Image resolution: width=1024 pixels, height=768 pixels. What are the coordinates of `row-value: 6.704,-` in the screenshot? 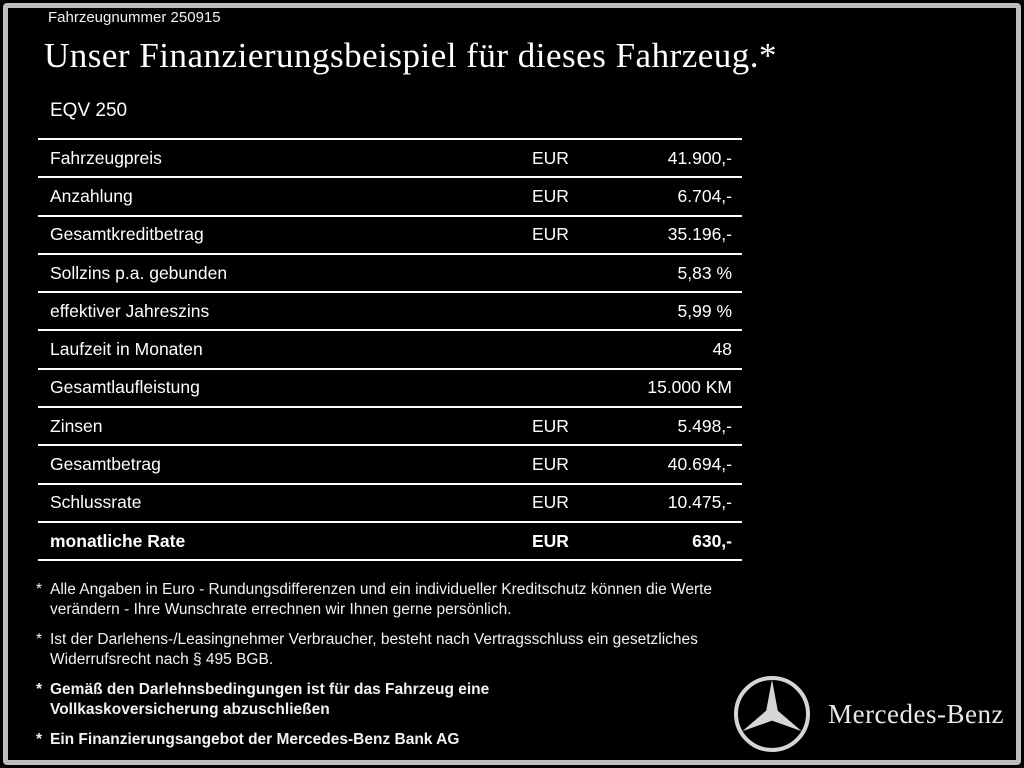 It's located at (704, 195).